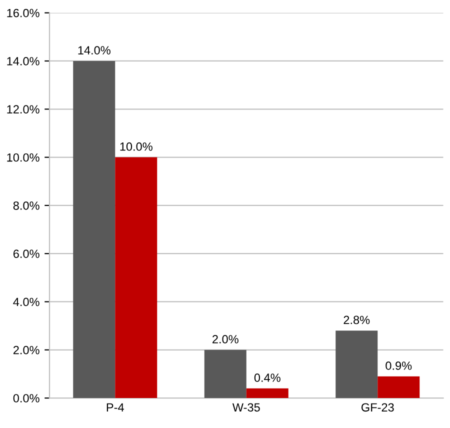 The image size is (450, 428). I want to click on data-label: 2.8%, so click(357, 320).